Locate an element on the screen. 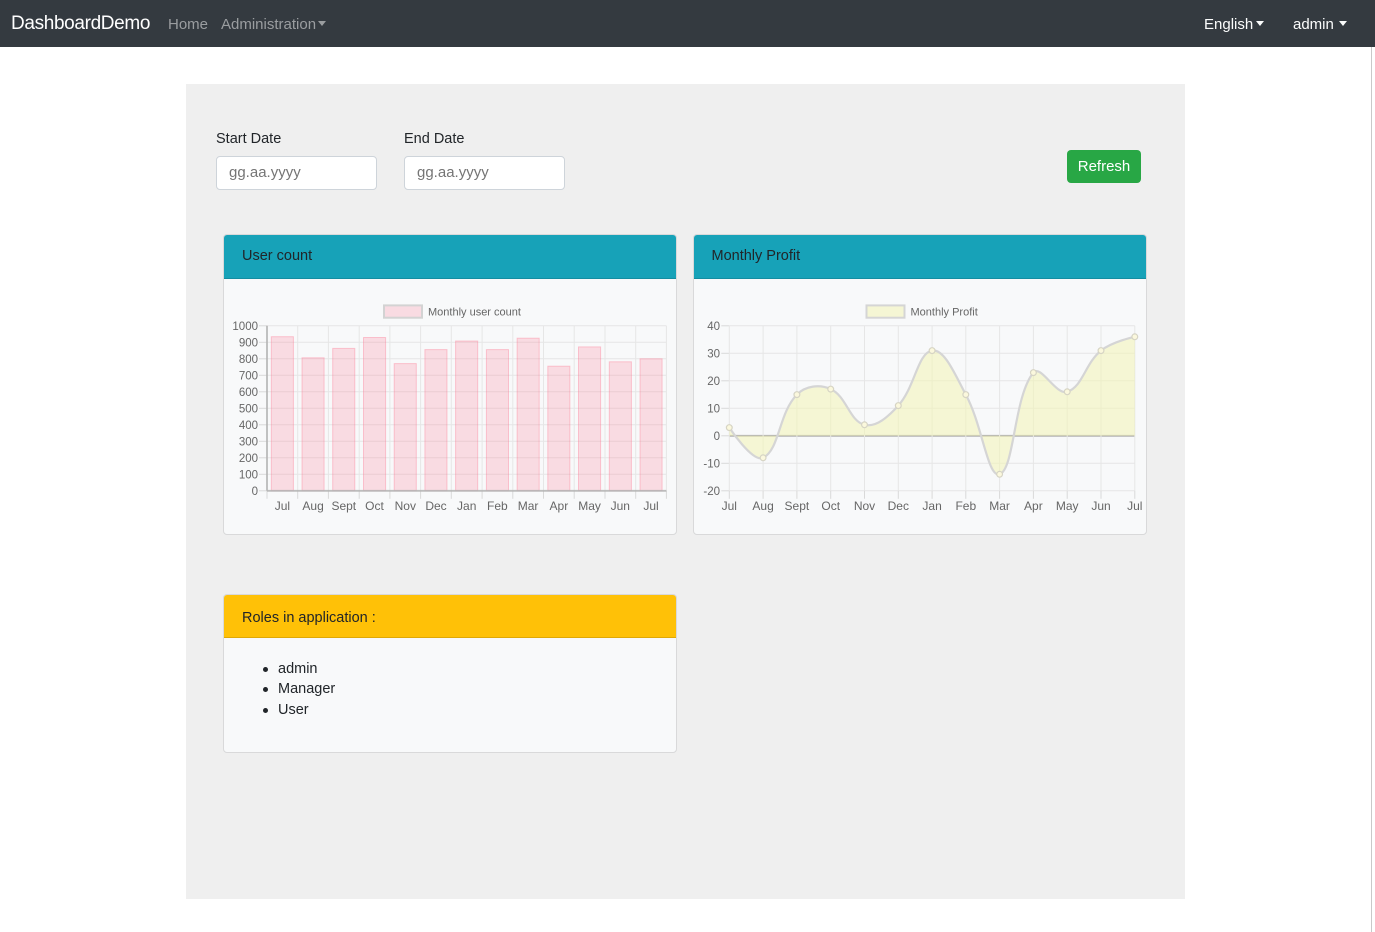 This screenshot has width=1375, height=932. svg-text: 1000 is located at coordinates (245, 327).